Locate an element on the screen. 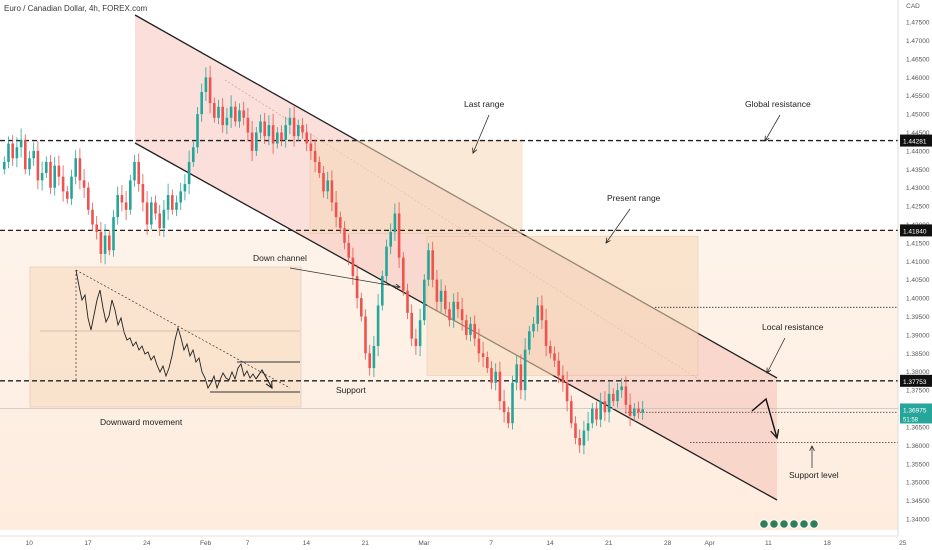 This screenshot has height=550, width=932. currency-label: CAD is located at coordinates (913, 6).